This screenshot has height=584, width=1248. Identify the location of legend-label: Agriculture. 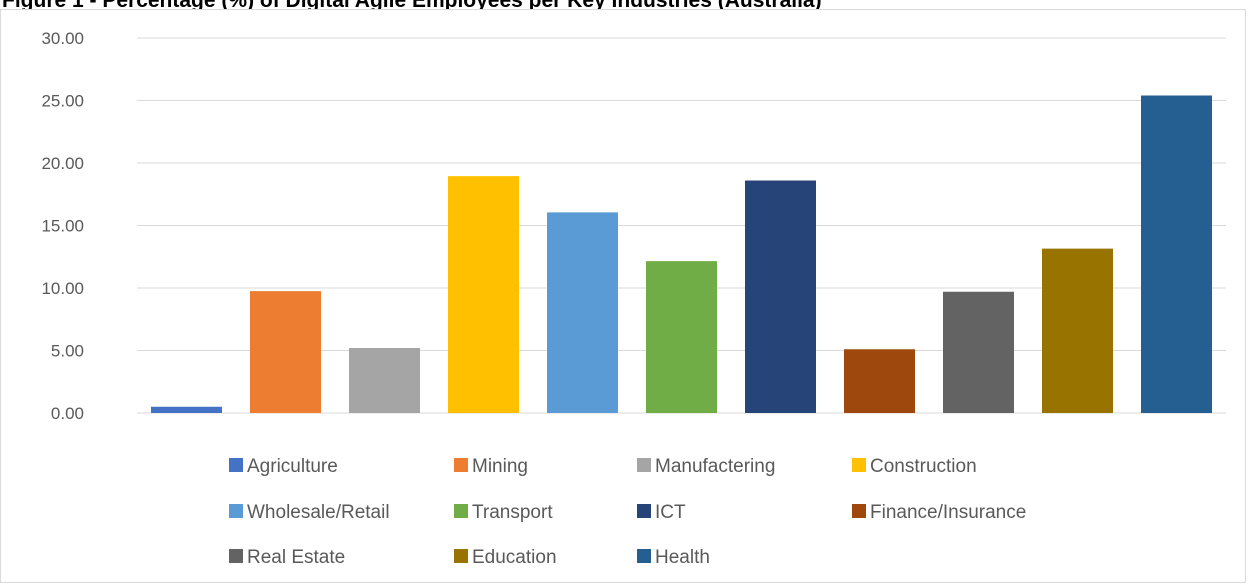
(292, 466).